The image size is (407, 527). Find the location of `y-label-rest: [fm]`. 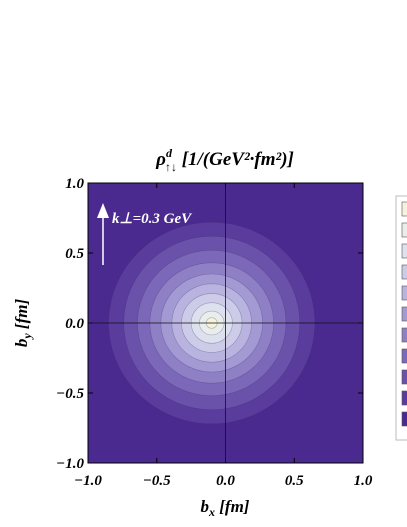

y-label-rest: [fm] is located at coordinates (21, 316).